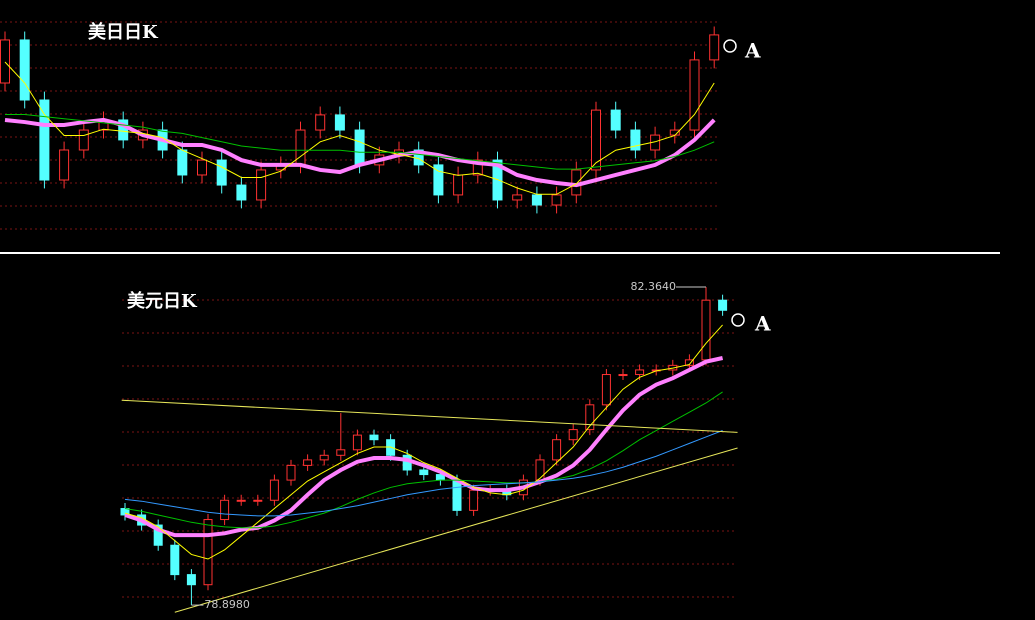 The height and width of the screenshot is (620, 1035). I want to click on price-label: 82.3640, so click(654, 286).